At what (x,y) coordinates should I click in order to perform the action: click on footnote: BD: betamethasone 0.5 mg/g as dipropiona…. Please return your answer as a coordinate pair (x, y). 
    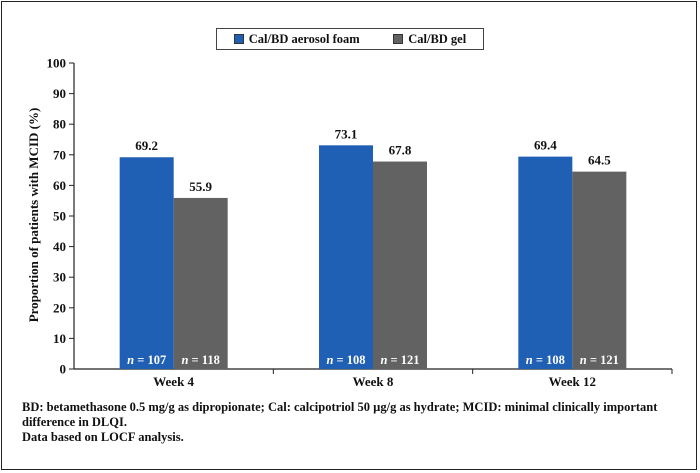
    Looking at the image, I should click on (354, 422).